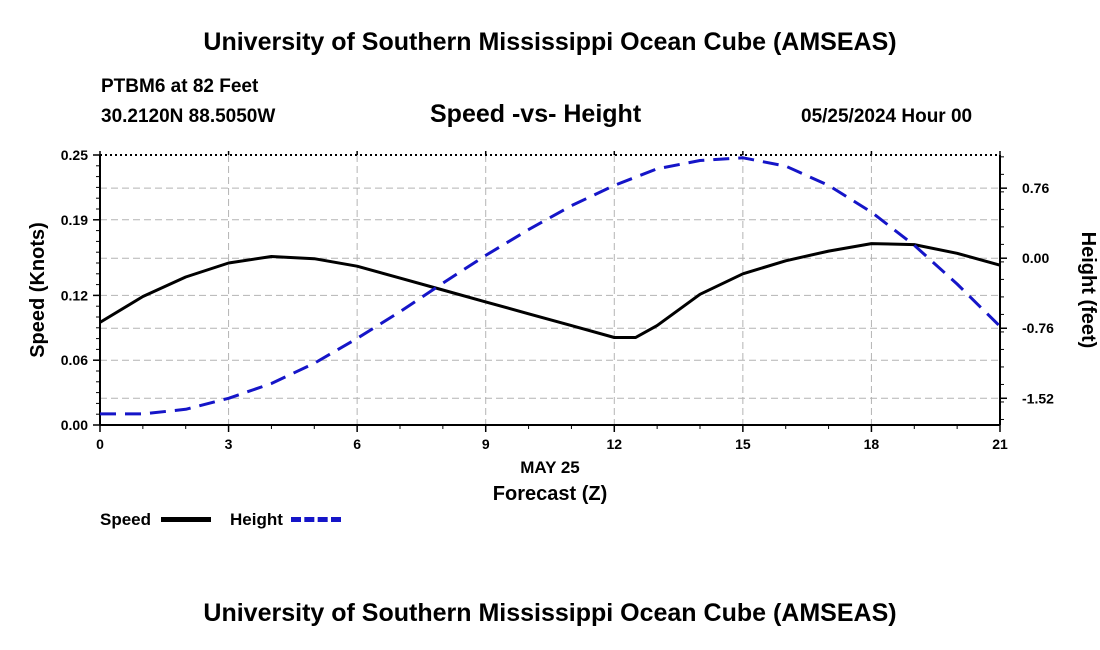 This screenshot has width=1100, height=650. I want to click on x-tick-label: 21, so click(1000, 444).